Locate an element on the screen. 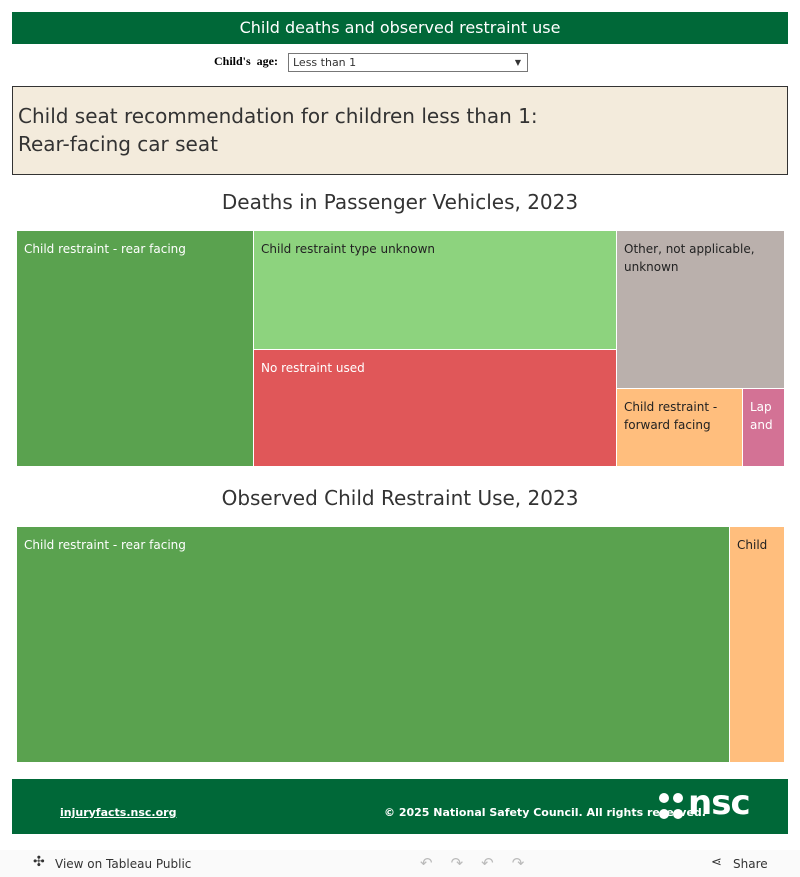 Image resolution: width=800 pixels, height=877 pixels. header-title: Child deaths and observed restraint use is located at coordinates (400, 27).